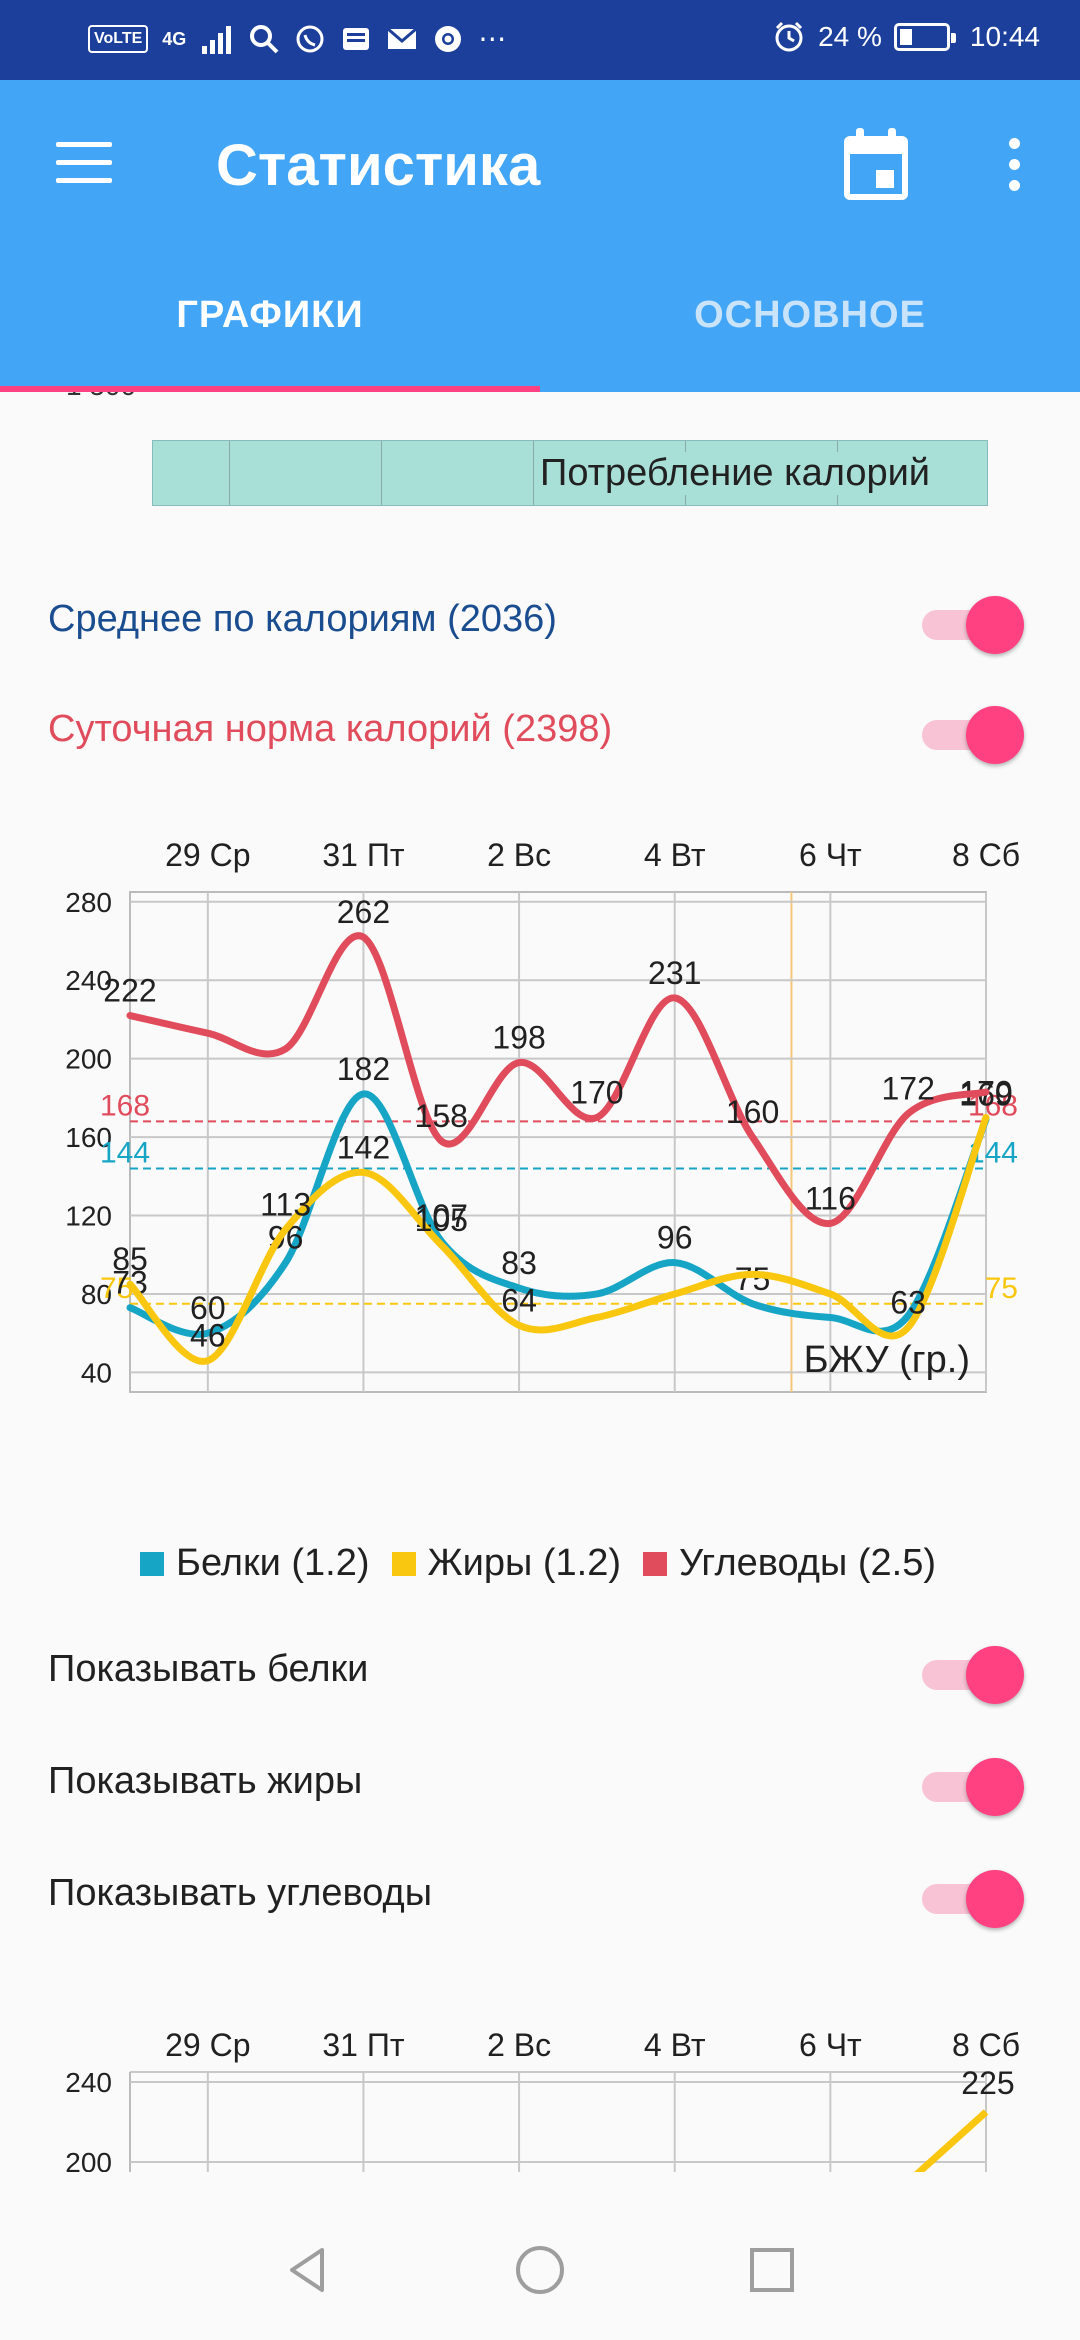  Describe the element at coordinates (887, 1360) in the screenshot. I see `chart-annotation: БЖУ (гр.)` at that location.